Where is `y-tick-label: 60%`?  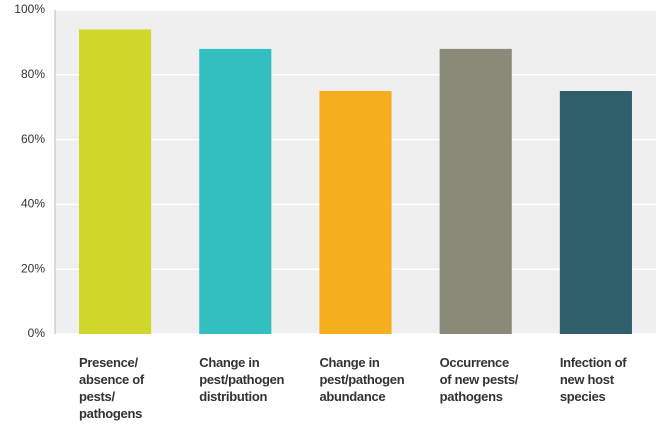
y-tick-label: 60% is located at coordinates (33, 139).